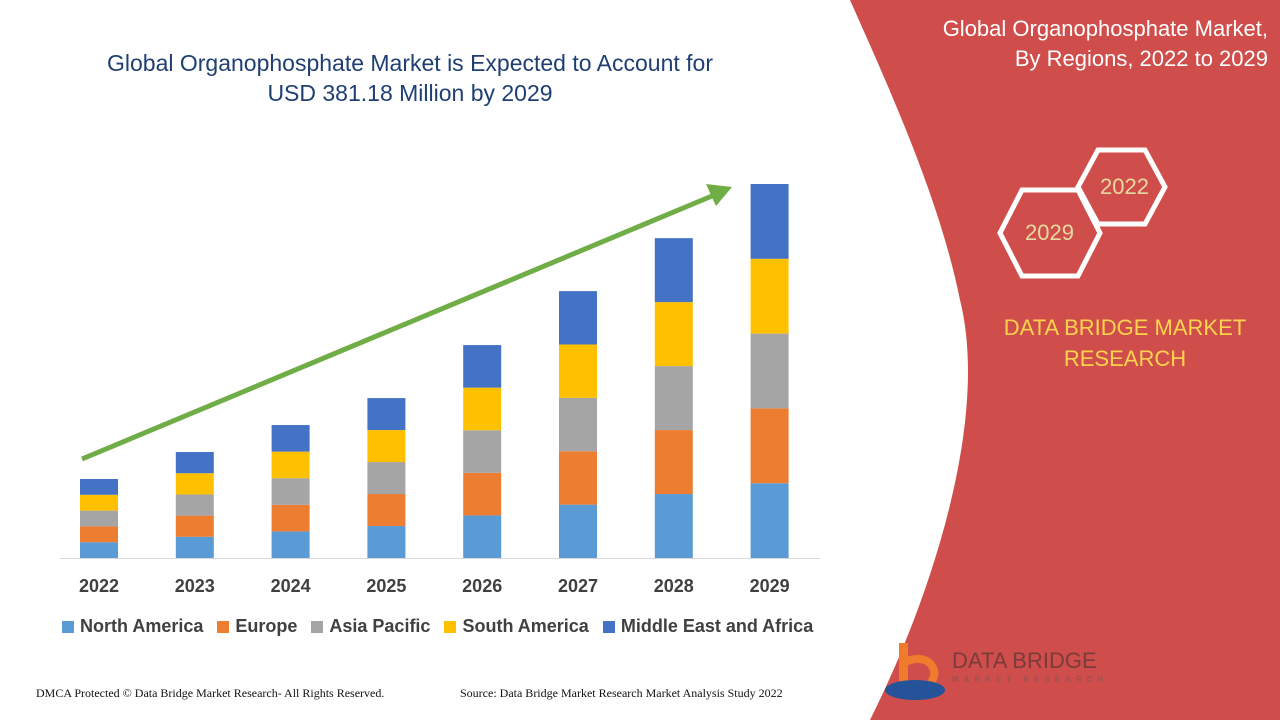 The height and width of the screenshot is (720, 1280). I want to click on x-tick-label: 2024, so click(291, 586).